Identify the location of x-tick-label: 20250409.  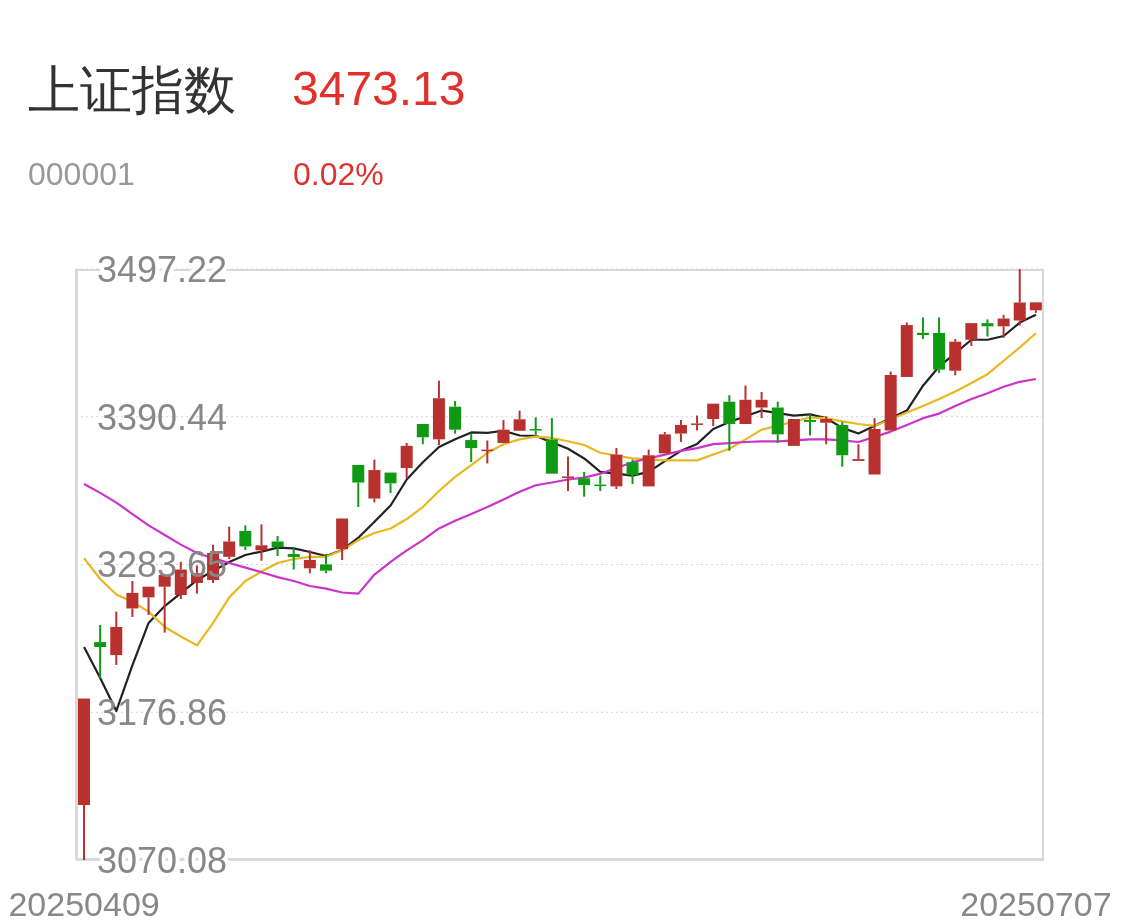
(84, 904).